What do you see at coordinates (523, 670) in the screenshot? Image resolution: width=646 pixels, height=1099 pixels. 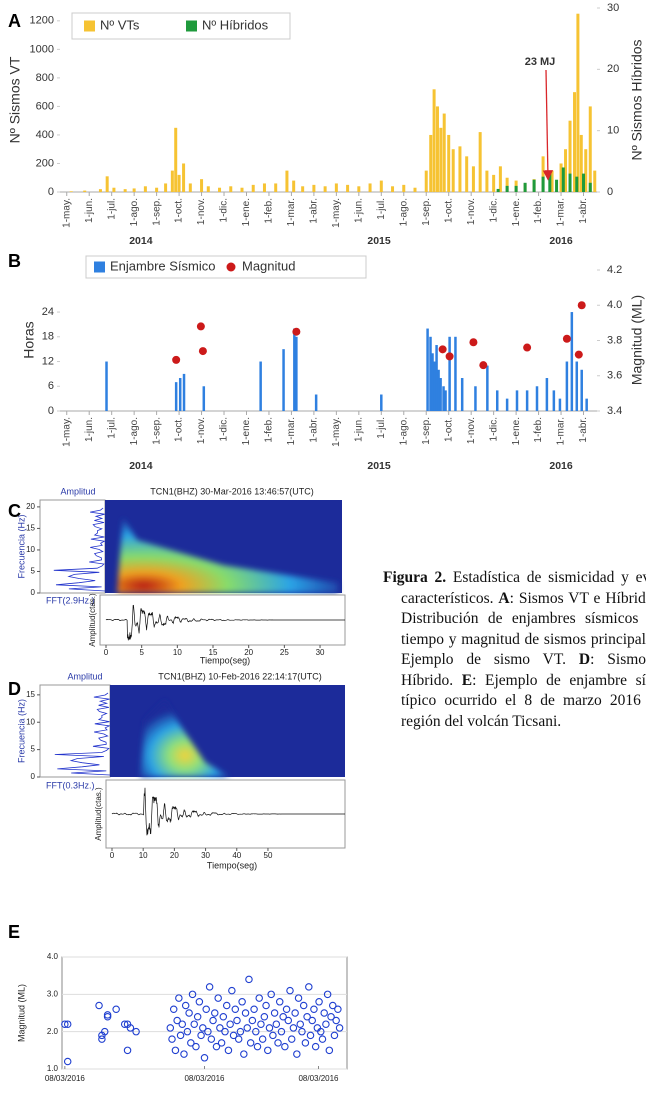 I see `caption-text: : Sismo tipo Híbrido.` at bounding box center [523, 670].